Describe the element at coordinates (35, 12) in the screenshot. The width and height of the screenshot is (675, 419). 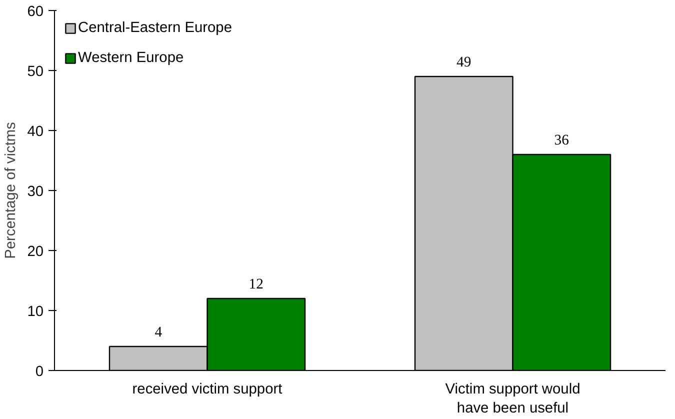
I see `y-tick-label: 60` at that location.